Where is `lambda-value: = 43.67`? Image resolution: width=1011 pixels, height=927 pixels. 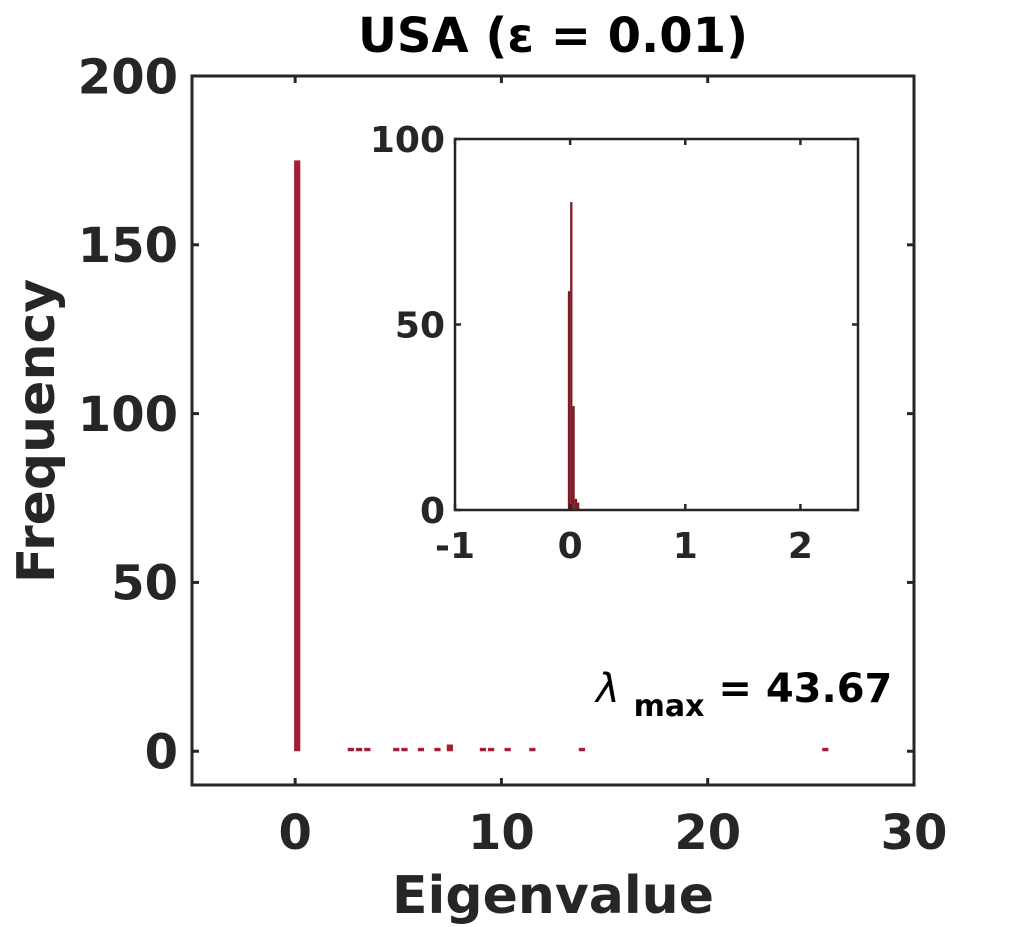
lambda-value: = 43.67 is located at coordinates (805, 689).